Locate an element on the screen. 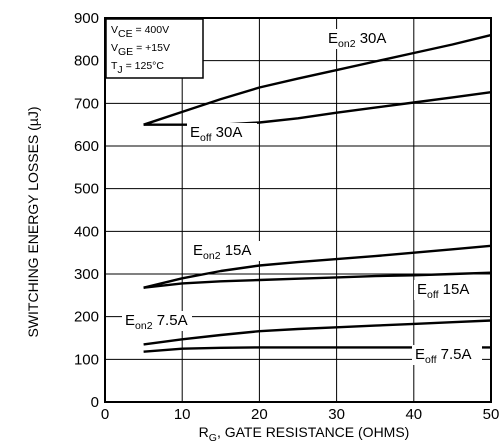  y-tick-label: 900 is located at coordinates (86, 18).